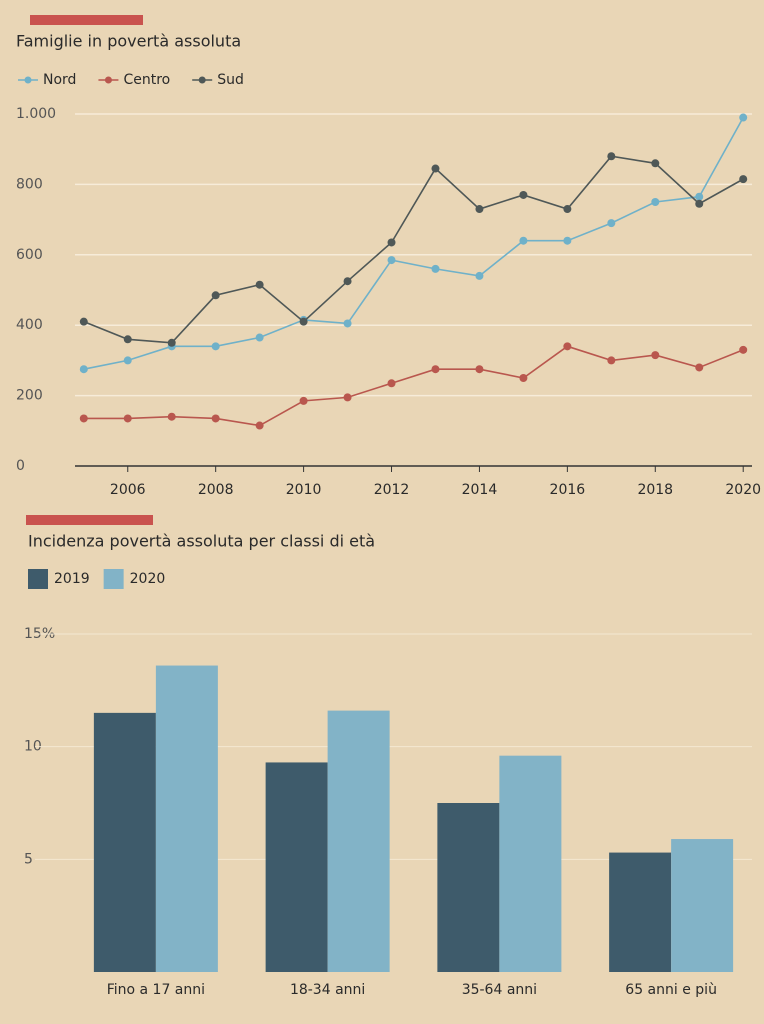 This screenshot has height=1024, width=764. Describe the element at coordinates (28, 859) in the screenshot. I see `y-tick-label: 5` at that location.